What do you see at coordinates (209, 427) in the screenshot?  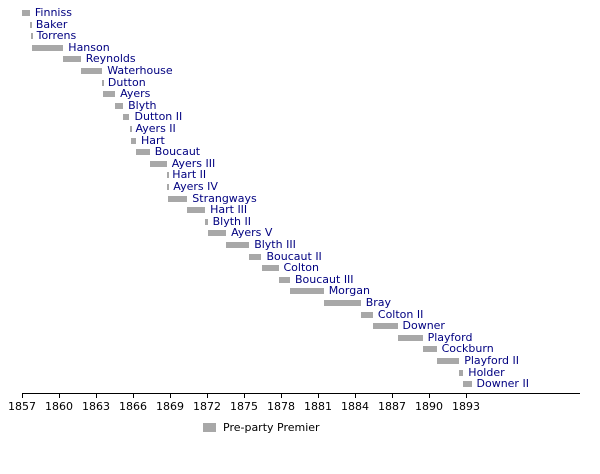 I see `legend-swatch-icon` at bounding box center [209, 427].